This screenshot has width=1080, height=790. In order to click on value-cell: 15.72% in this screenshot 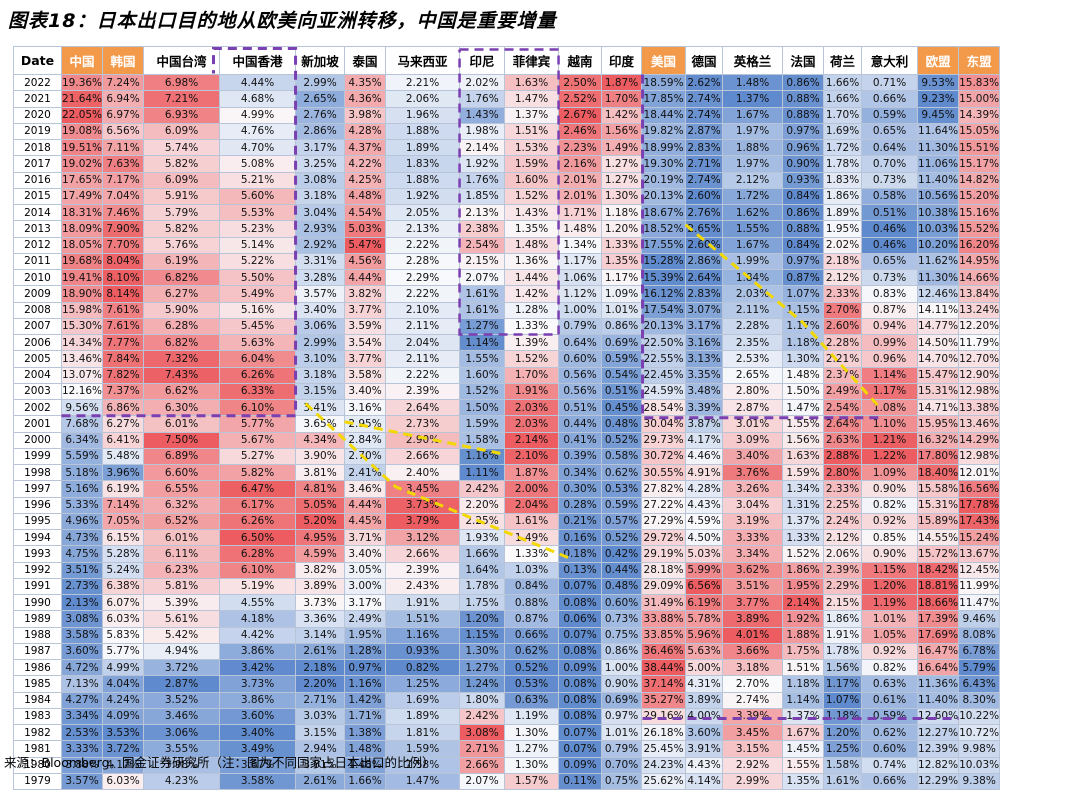, I will do `click(938, 554)`.